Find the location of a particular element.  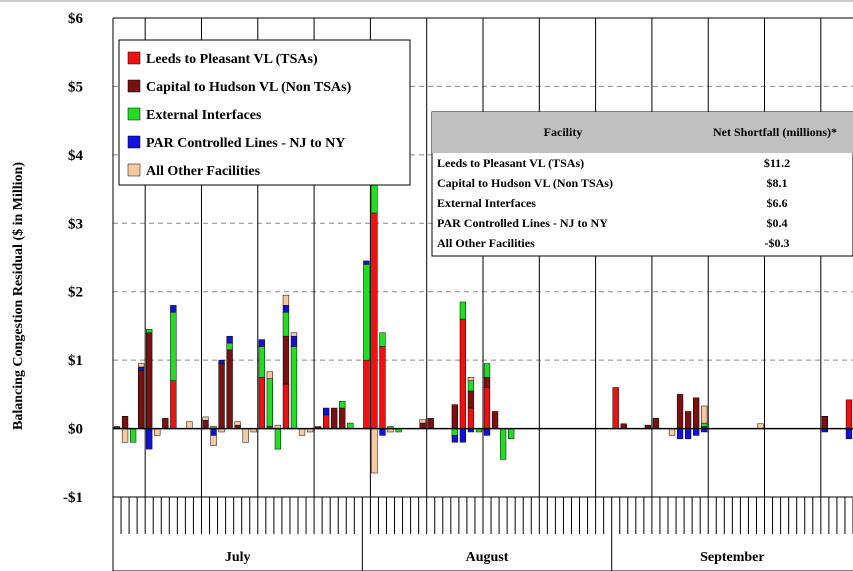

legend-entry: All Other Facilities is located at coordinates (203, 171).